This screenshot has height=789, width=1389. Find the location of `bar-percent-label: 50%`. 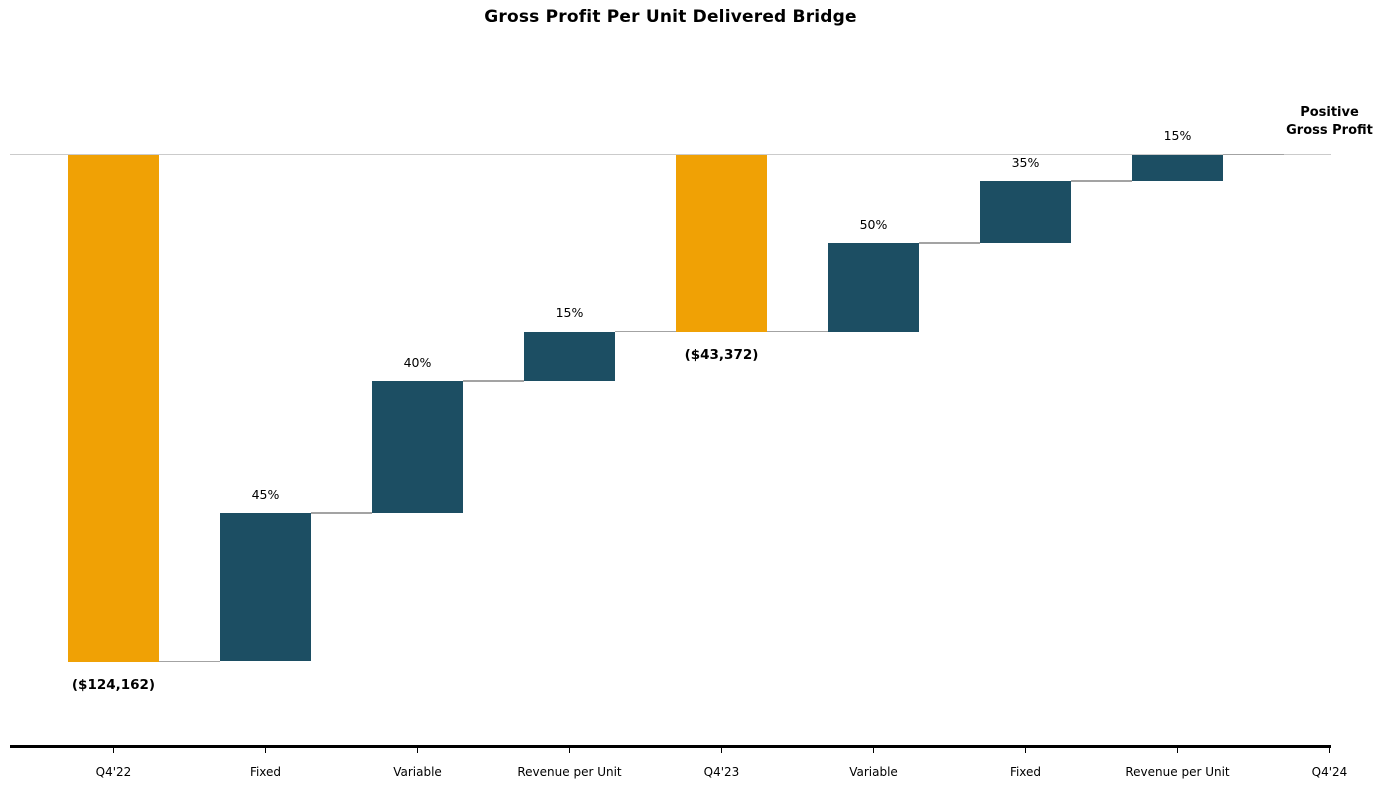

bar-percent-label: 50% is located at coordinates (873, 224).